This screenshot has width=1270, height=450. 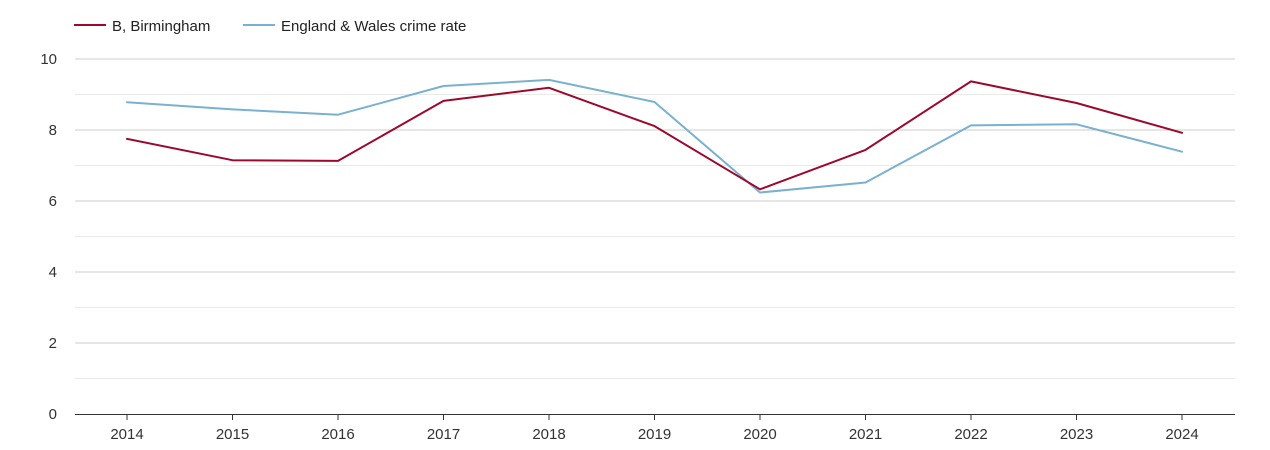 I want to click on x-tick-label: 2015, so click(x=232, y=434).